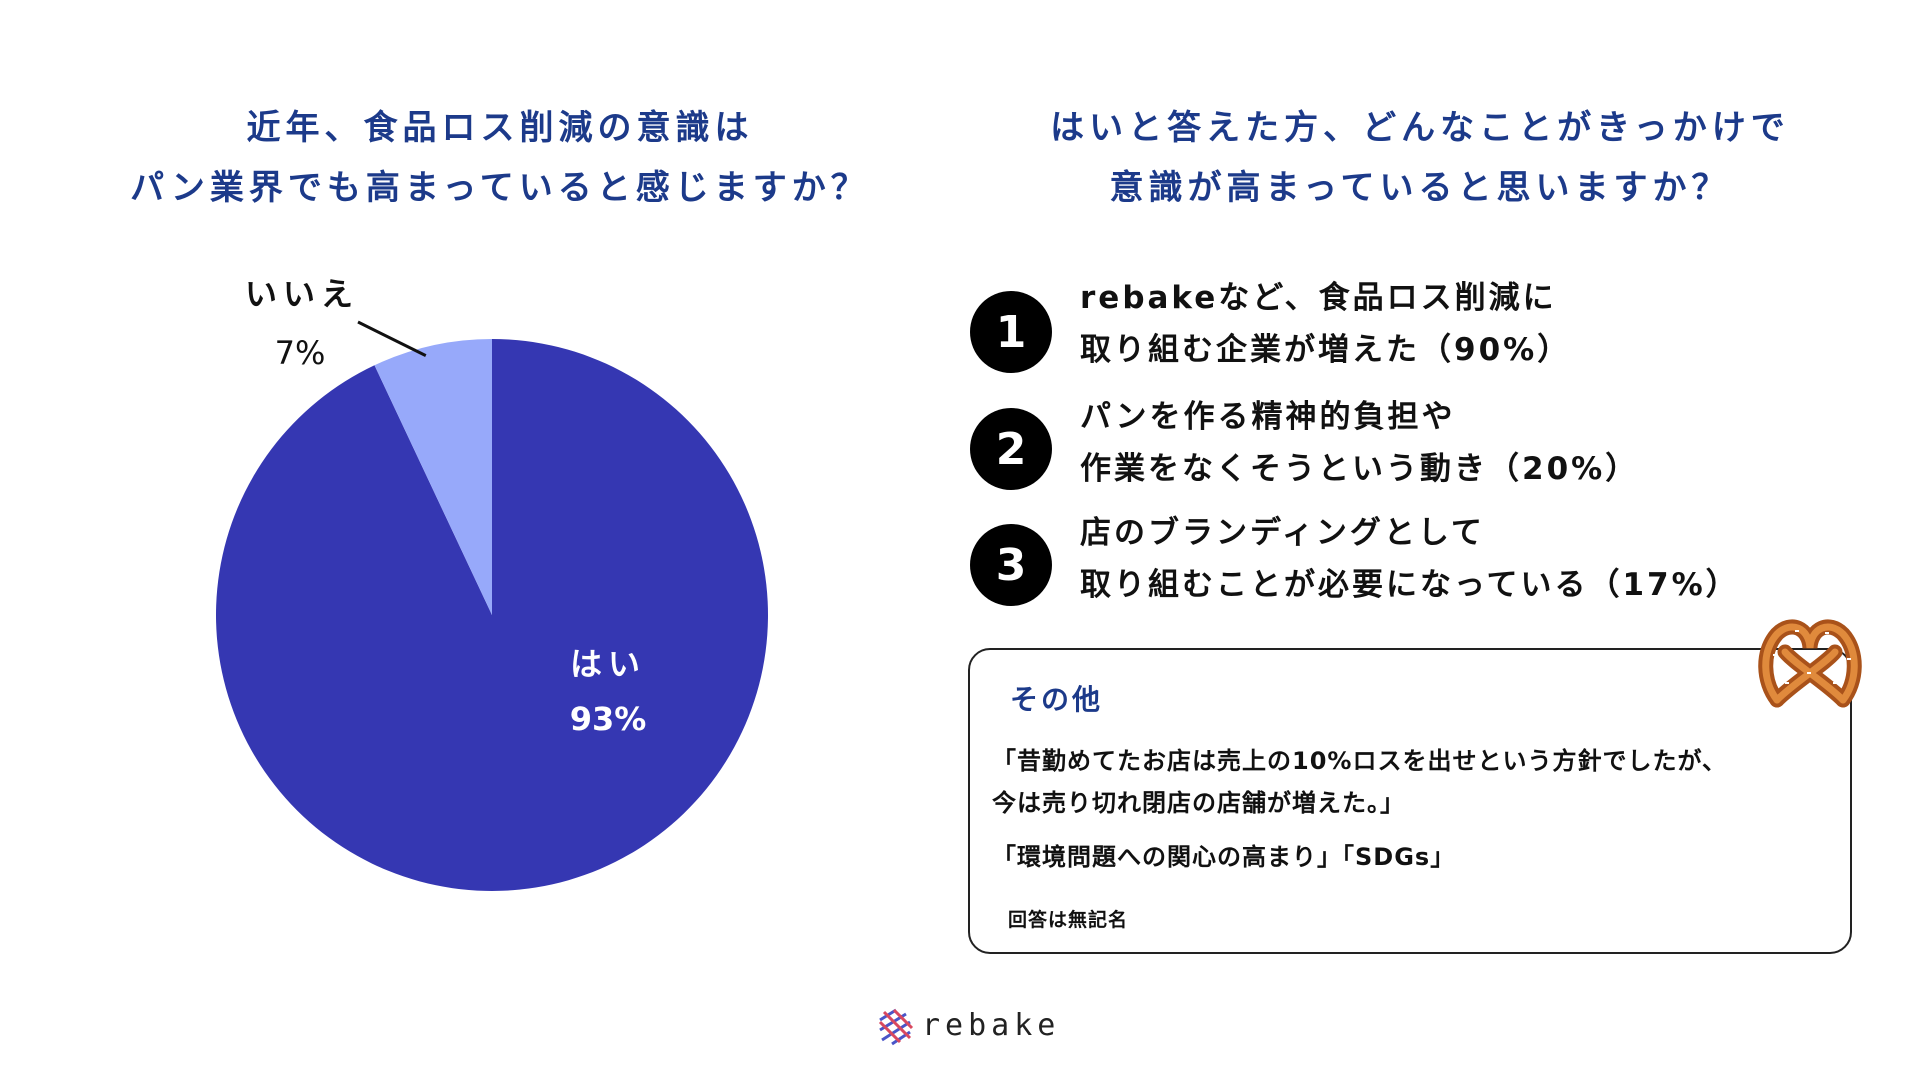 Image resolution: width=1920 pixels, height=1080 pixels. Describe the element at coordinates (1326, 350) in the screenshot. I see `reason-1-line-2: 取り組む企業が増えた（90%）` at that location.